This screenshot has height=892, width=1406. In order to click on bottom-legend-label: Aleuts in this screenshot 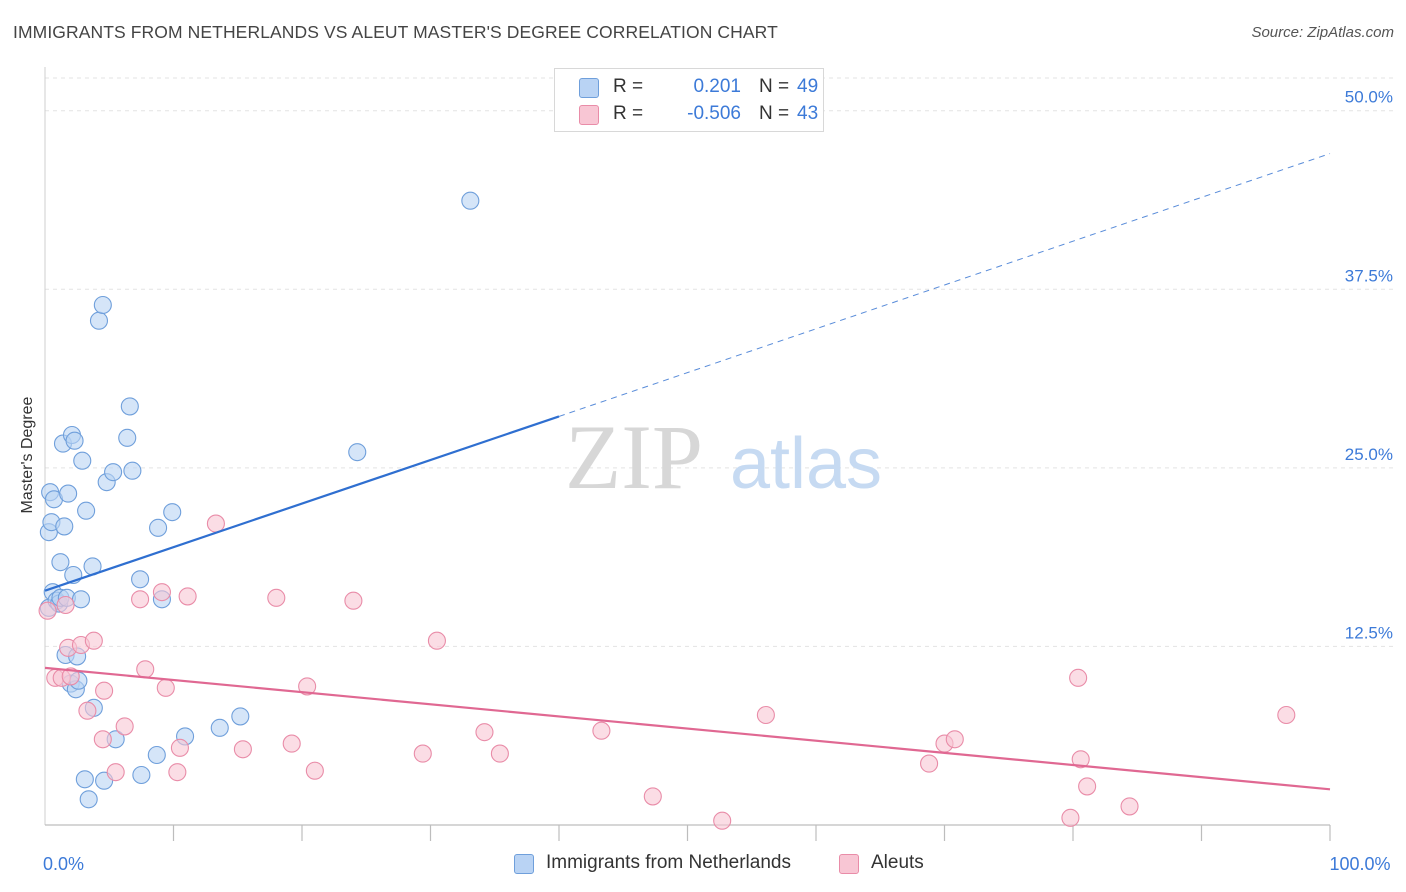, I will do `click(897, 862)`.